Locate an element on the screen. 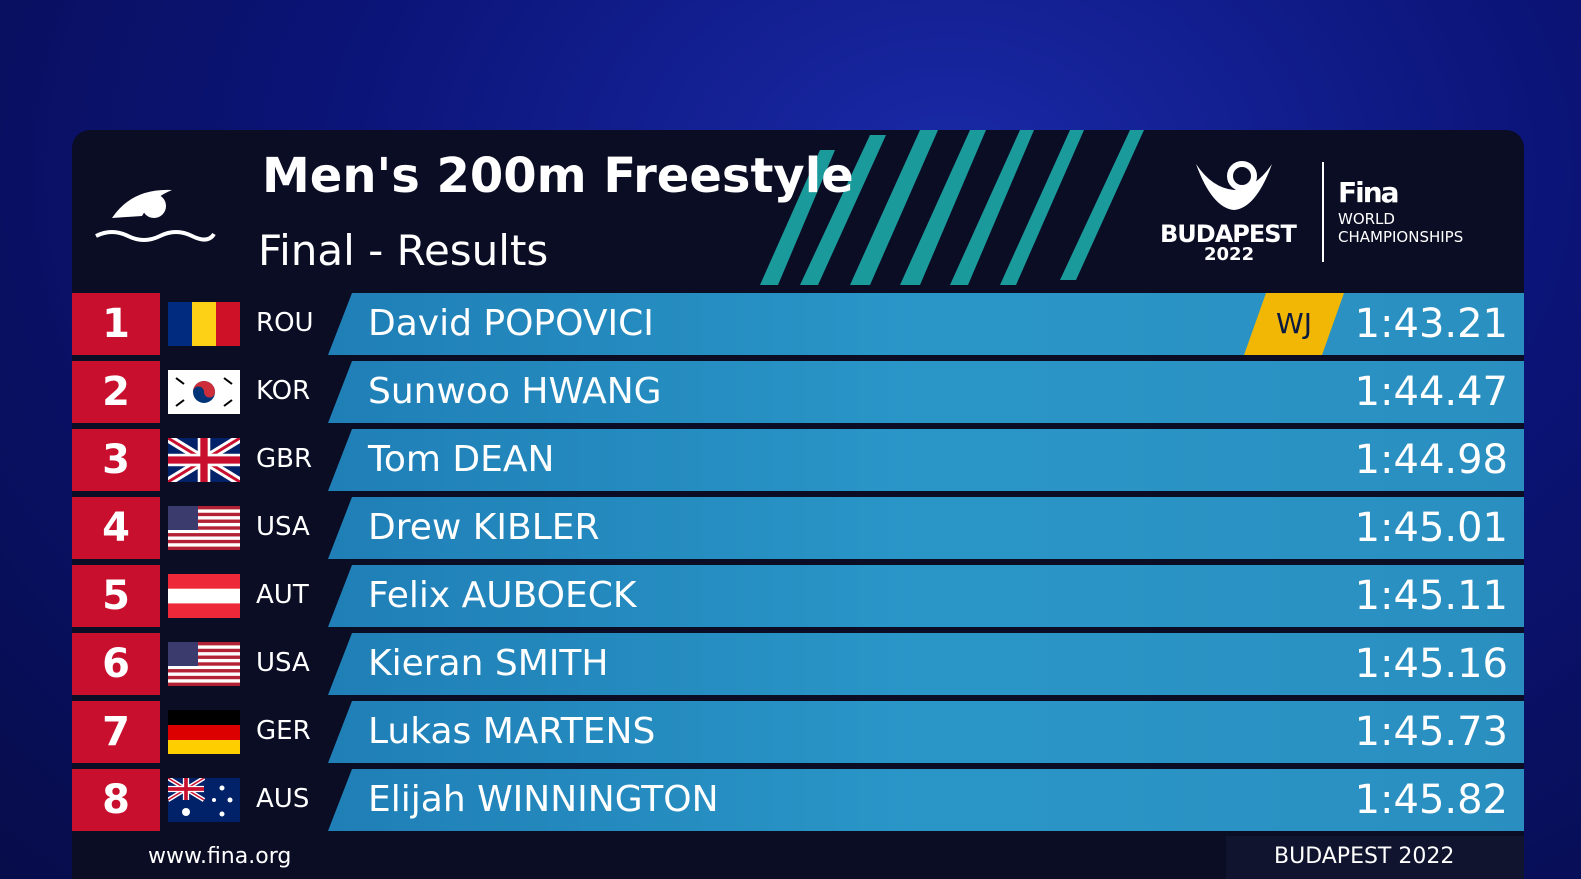  result-time: 1:45.73 is located at coordinates (1431, 732).